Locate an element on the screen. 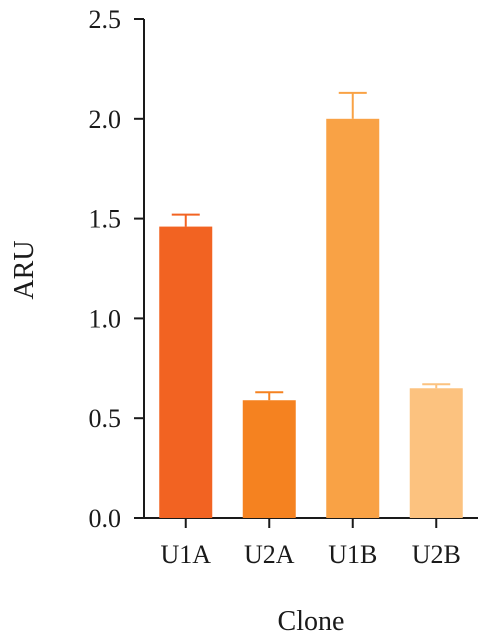  x-tick-label: U1B is located at coordinates (352, 554).